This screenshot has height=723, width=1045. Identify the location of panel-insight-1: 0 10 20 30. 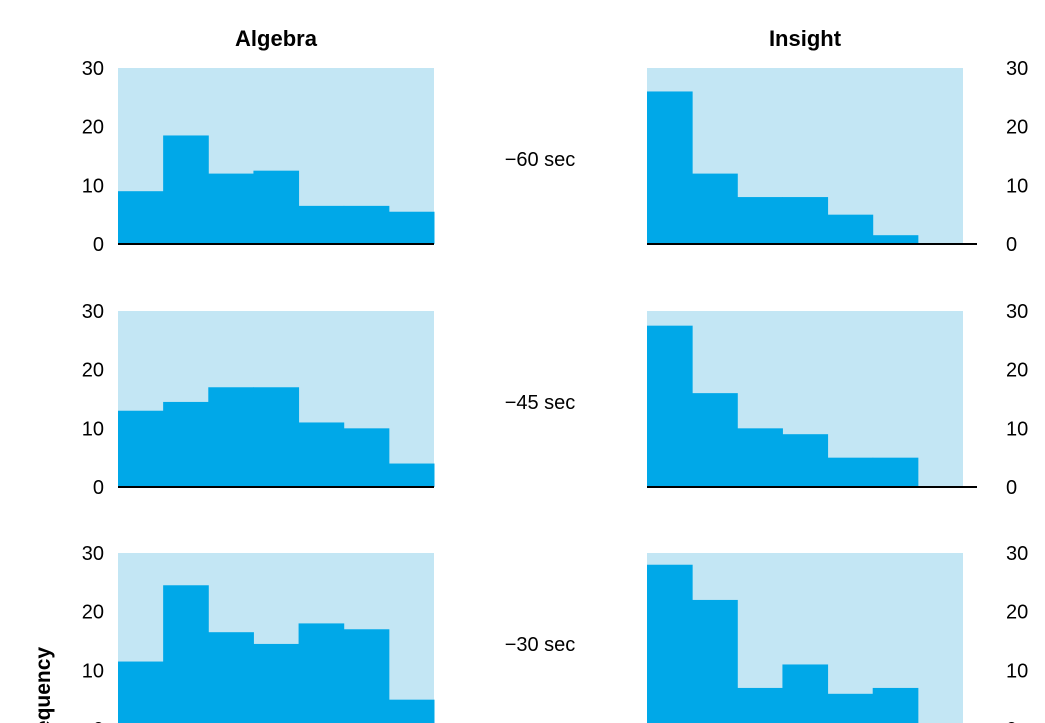
(837, 400).